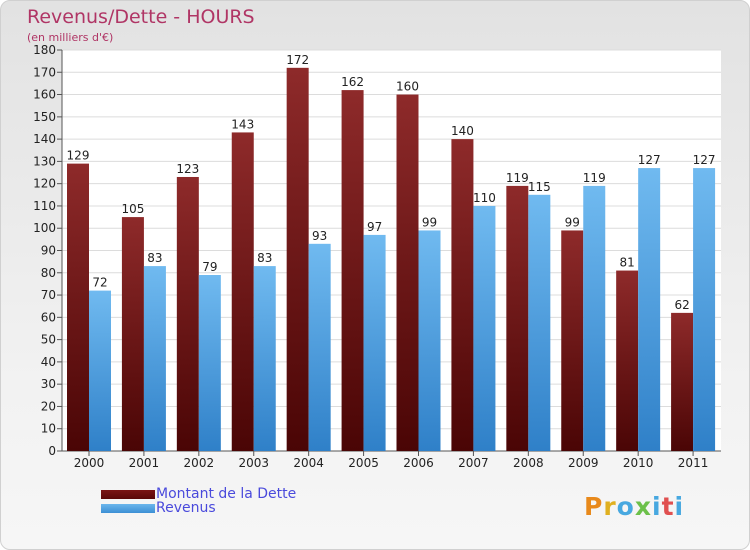  I want to click on data-label-revenus: 79, so click(209, 267).